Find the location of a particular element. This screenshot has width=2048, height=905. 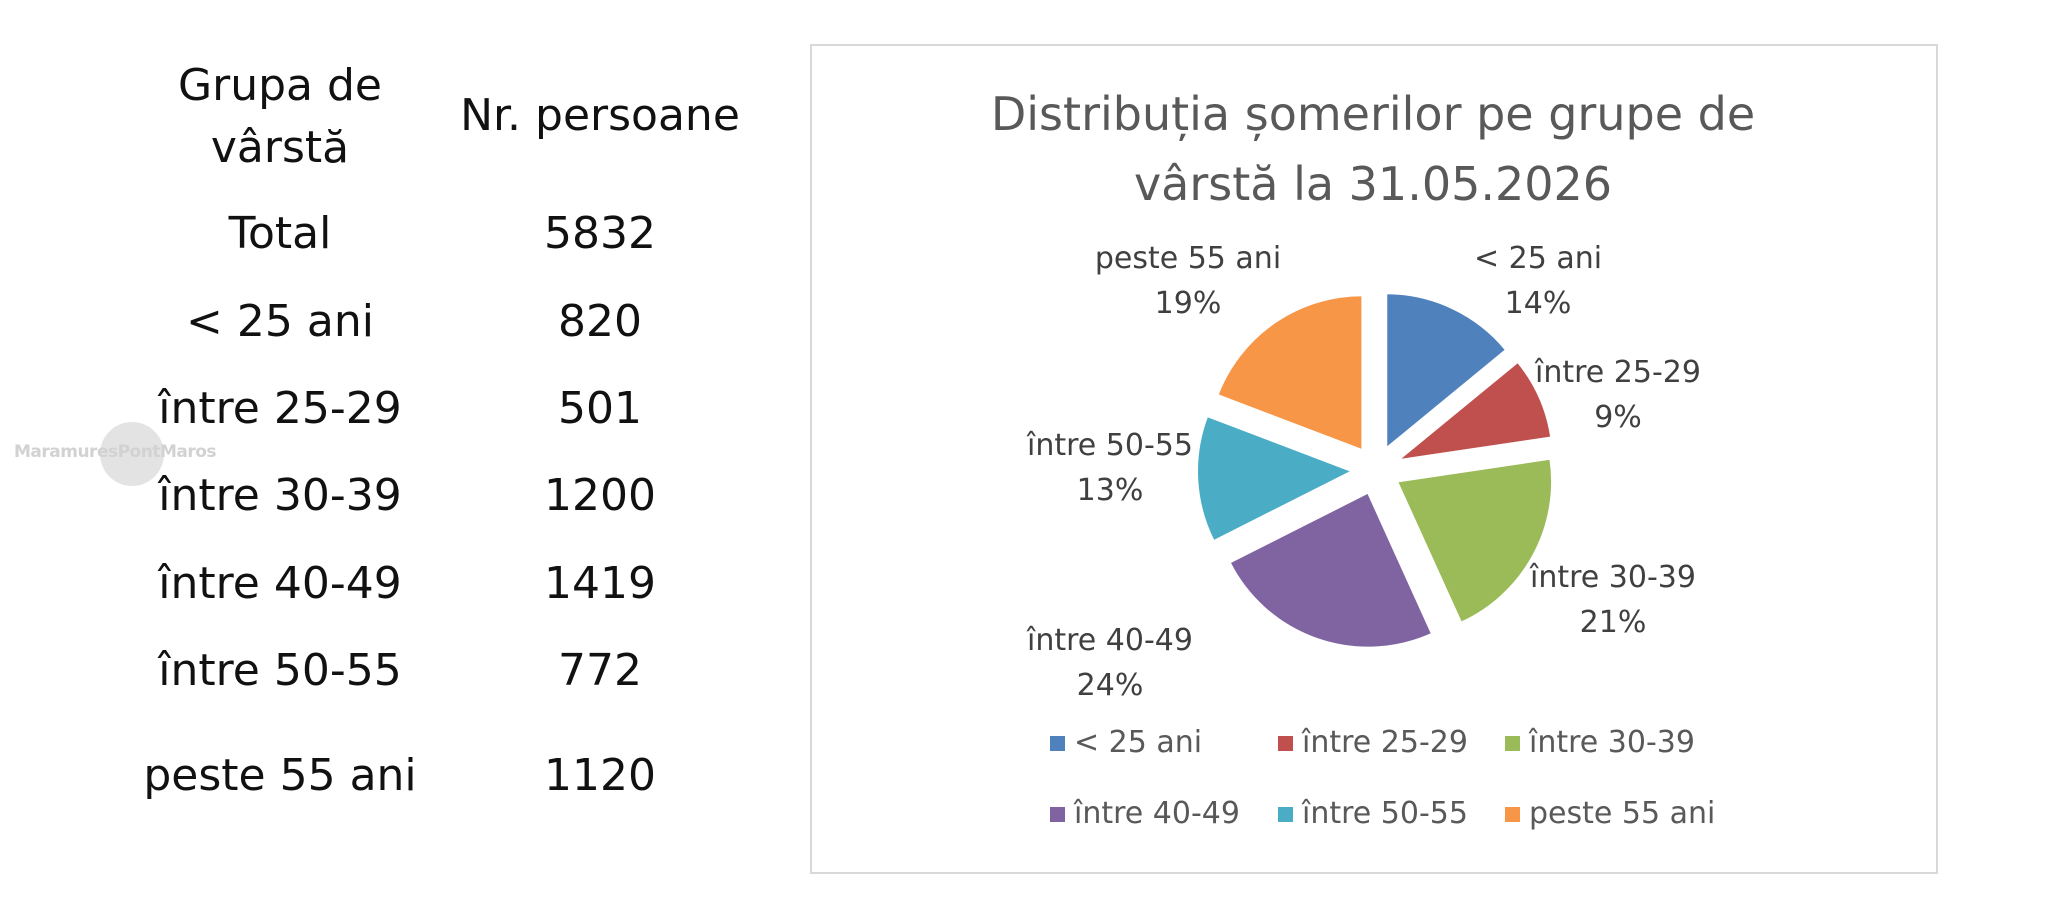

legend-label-25-ani: < 25 ani is located at coordinates (1138, 742).